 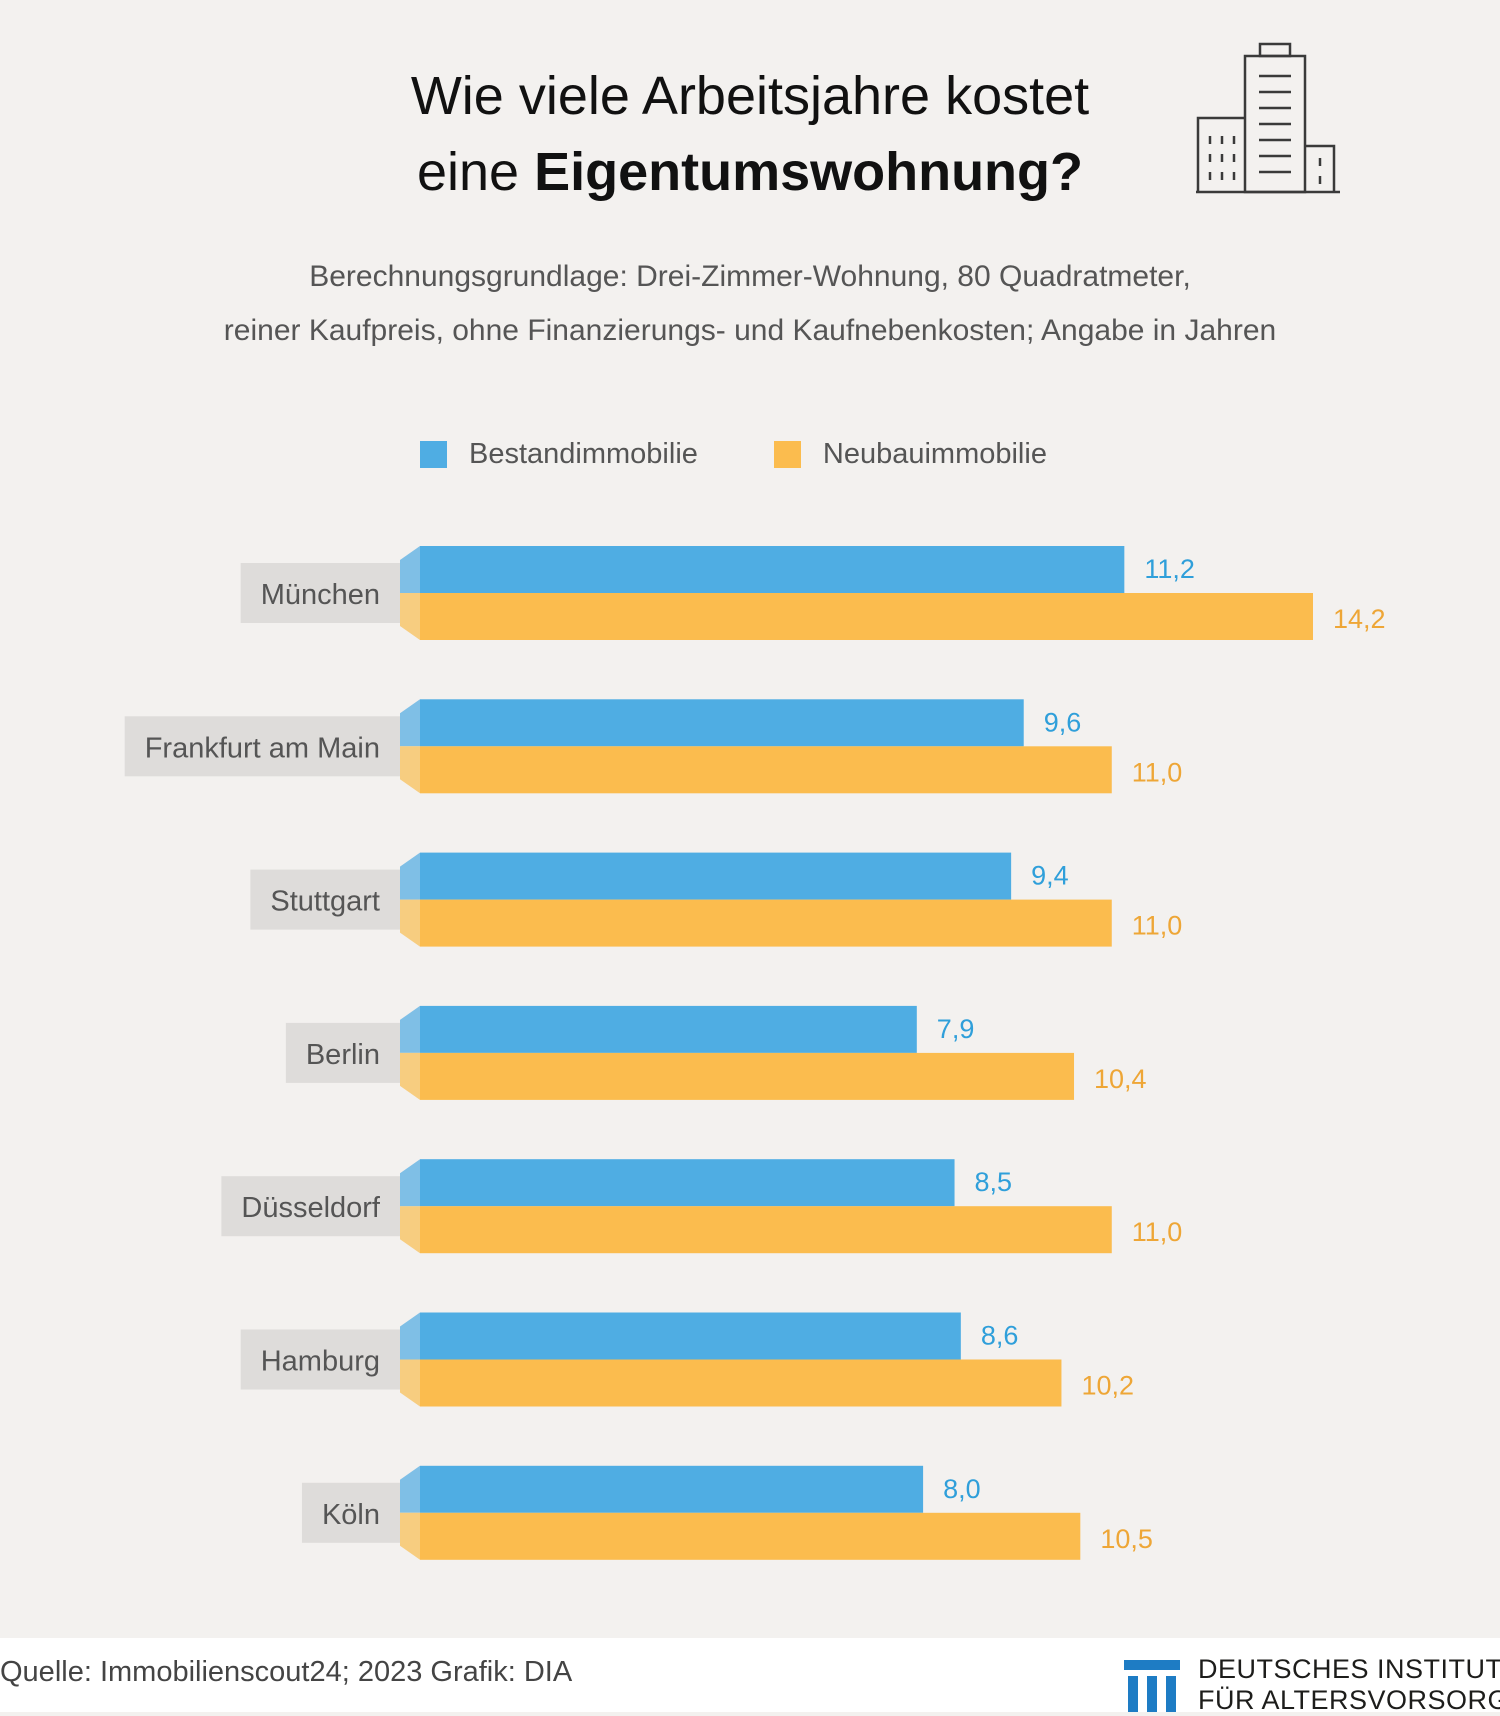 I want to click on category-label: Düsseldorf, so click(x=311, y=1208).